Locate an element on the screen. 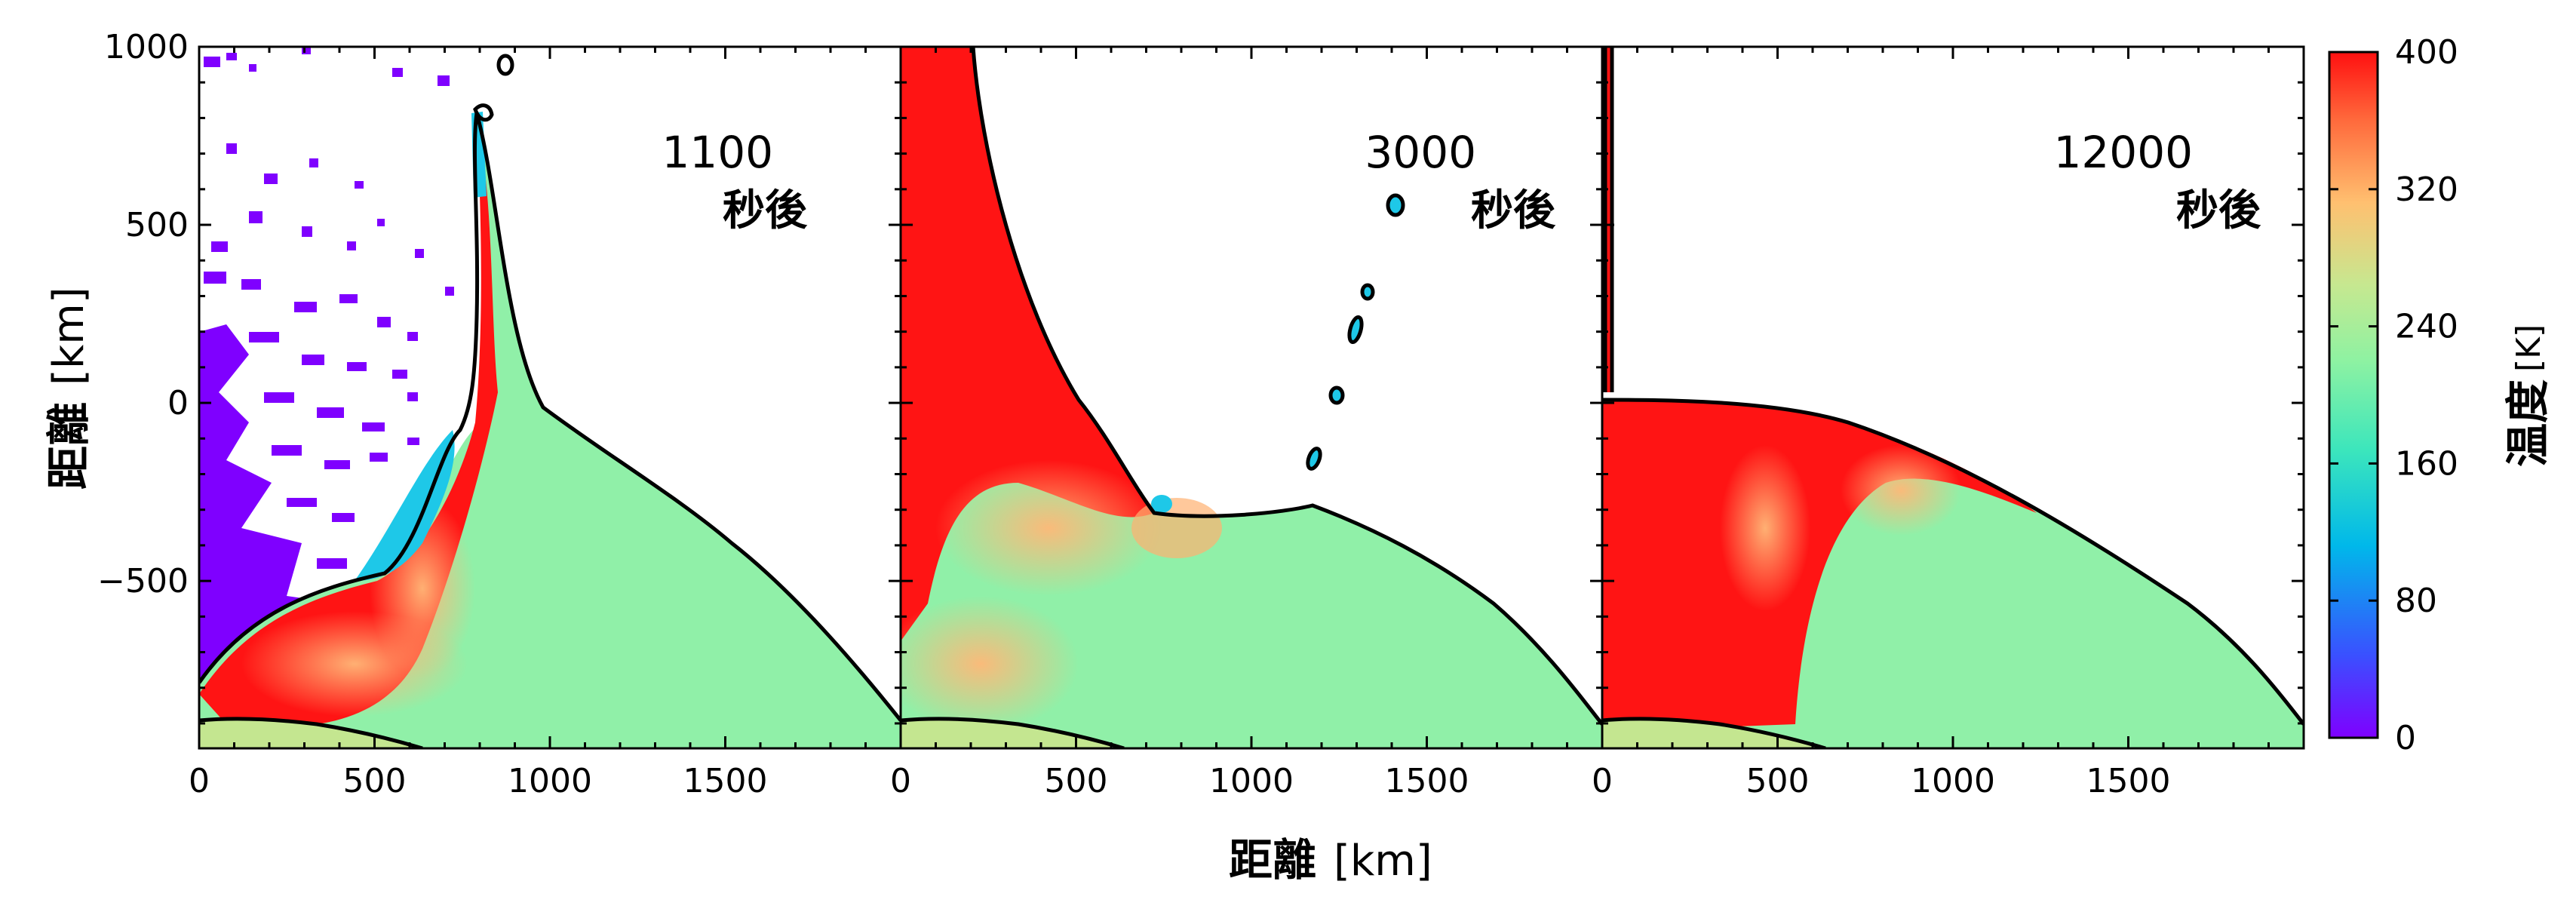  panel-1-unit: 秒後 is located at coordinates (765, 211).